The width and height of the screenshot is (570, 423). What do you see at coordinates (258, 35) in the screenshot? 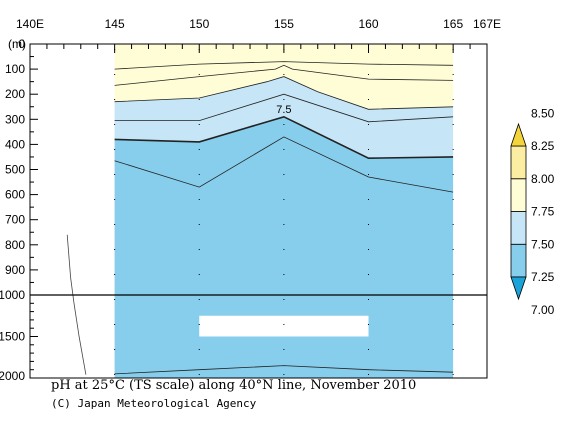
I see `x-axis: 140E 145 150 155 160 165 167E` at bounding box center [258, 35].